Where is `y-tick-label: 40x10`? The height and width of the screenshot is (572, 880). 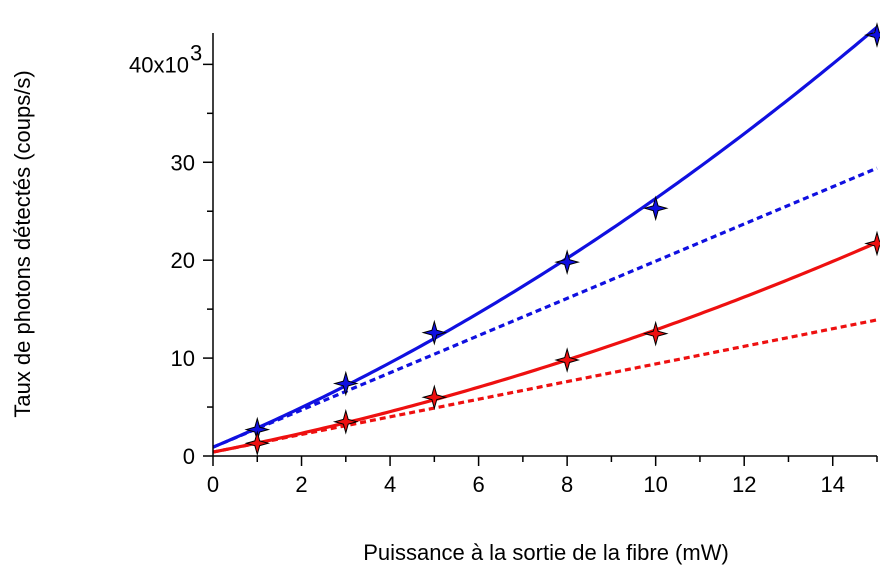 y-tick-label: 40x10 is located at coordinates (159, 64).